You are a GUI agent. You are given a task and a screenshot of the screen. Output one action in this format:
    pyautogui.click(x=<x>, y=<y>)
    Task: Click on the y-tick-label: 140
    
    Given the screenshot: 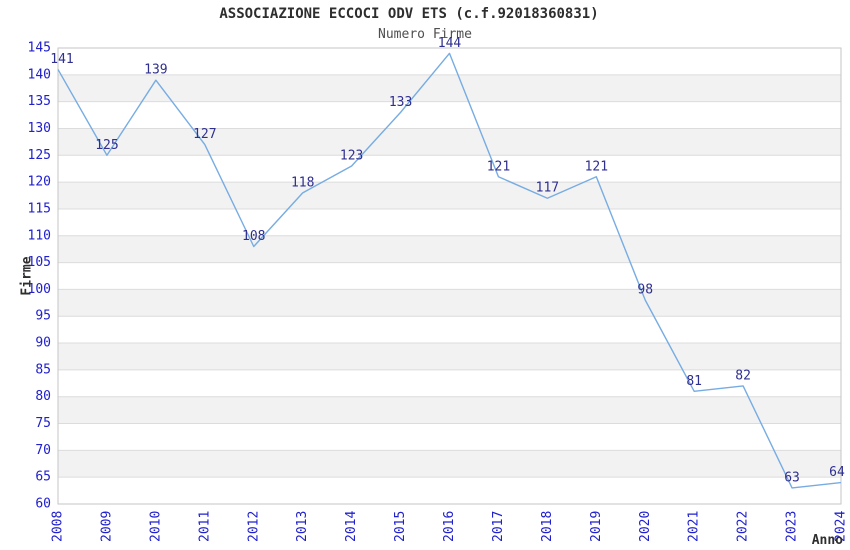 What is the action you would take?
    pyautogui.click(x=39, y=74)
    